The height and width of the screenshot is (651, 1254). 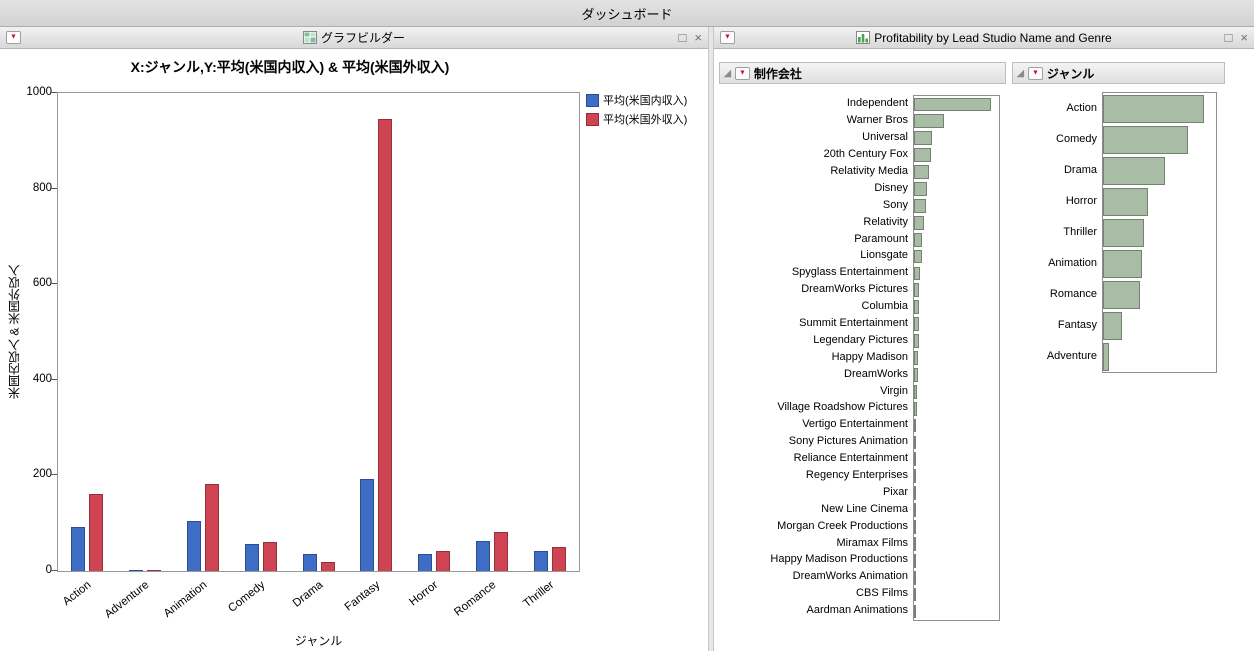 I want to click on category-label: Aardman Animations, so click(x=857, y=610).